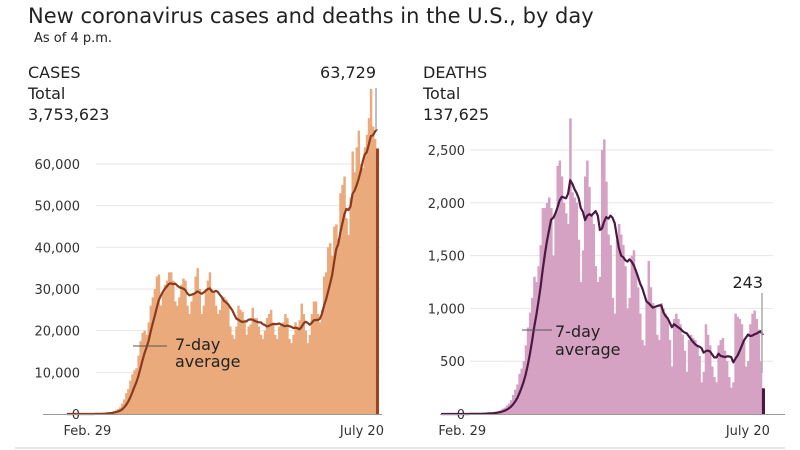 This screenshot has width=800, height=450. I want to click on deaths-y-tick-label: 2,000, so click(446, 204).